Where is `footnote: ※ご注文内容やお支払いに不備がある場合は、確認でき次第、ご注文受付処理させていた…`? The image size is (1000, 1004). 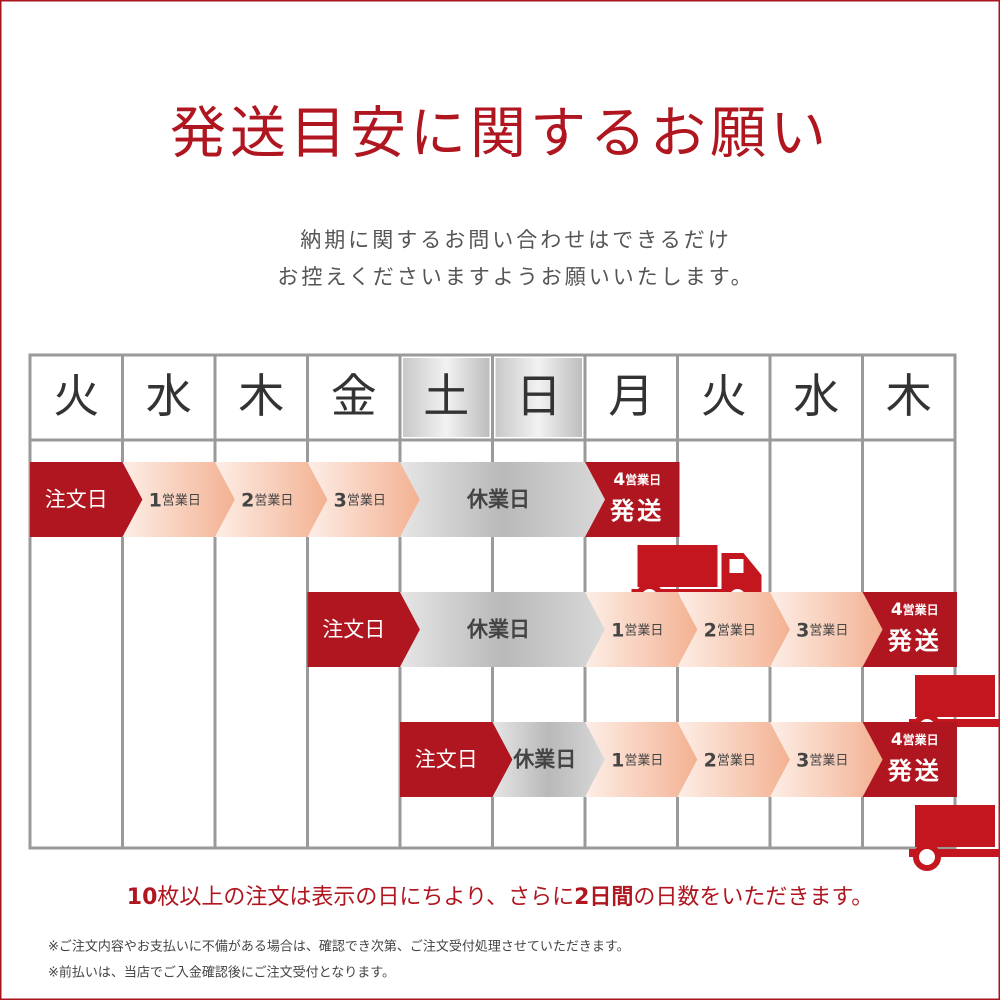
footnote: ※ご注文内容やお支払いに不備がある場合は、確認でき次第、ご注文受付処理させていた… is located at coordinates (339, 947).